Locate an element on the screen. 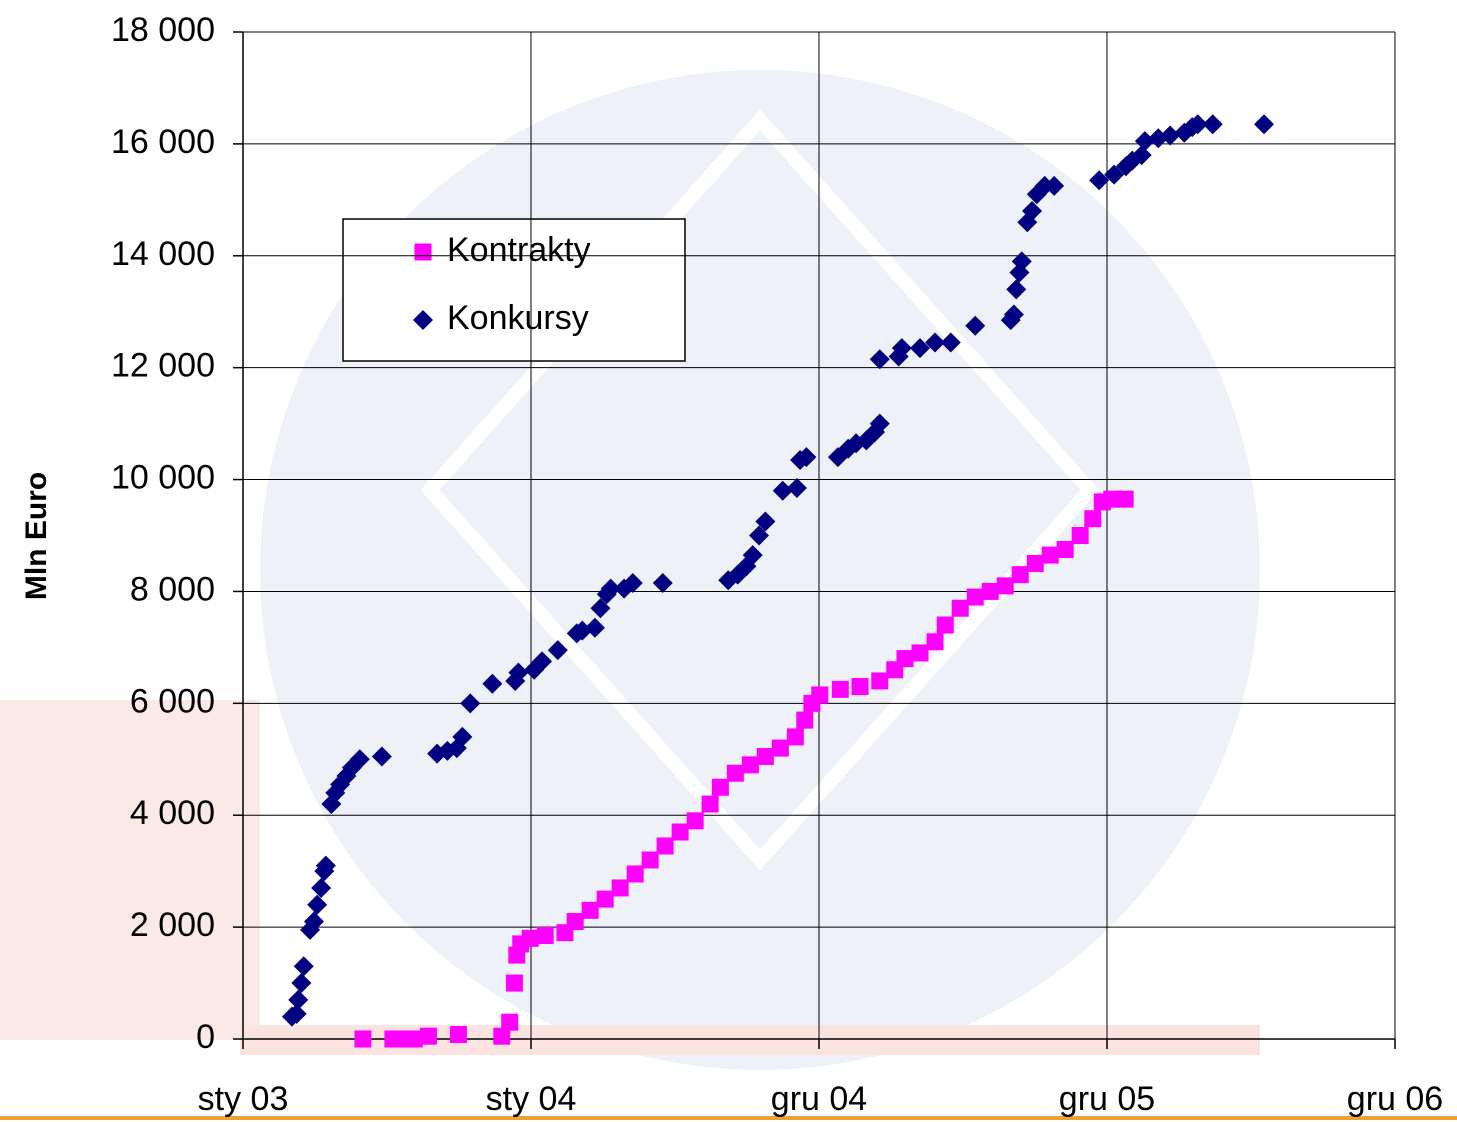 This screenshot has height=1122, width=1457. y-tick-label: 14 000 is located at coordinates (163, 254).